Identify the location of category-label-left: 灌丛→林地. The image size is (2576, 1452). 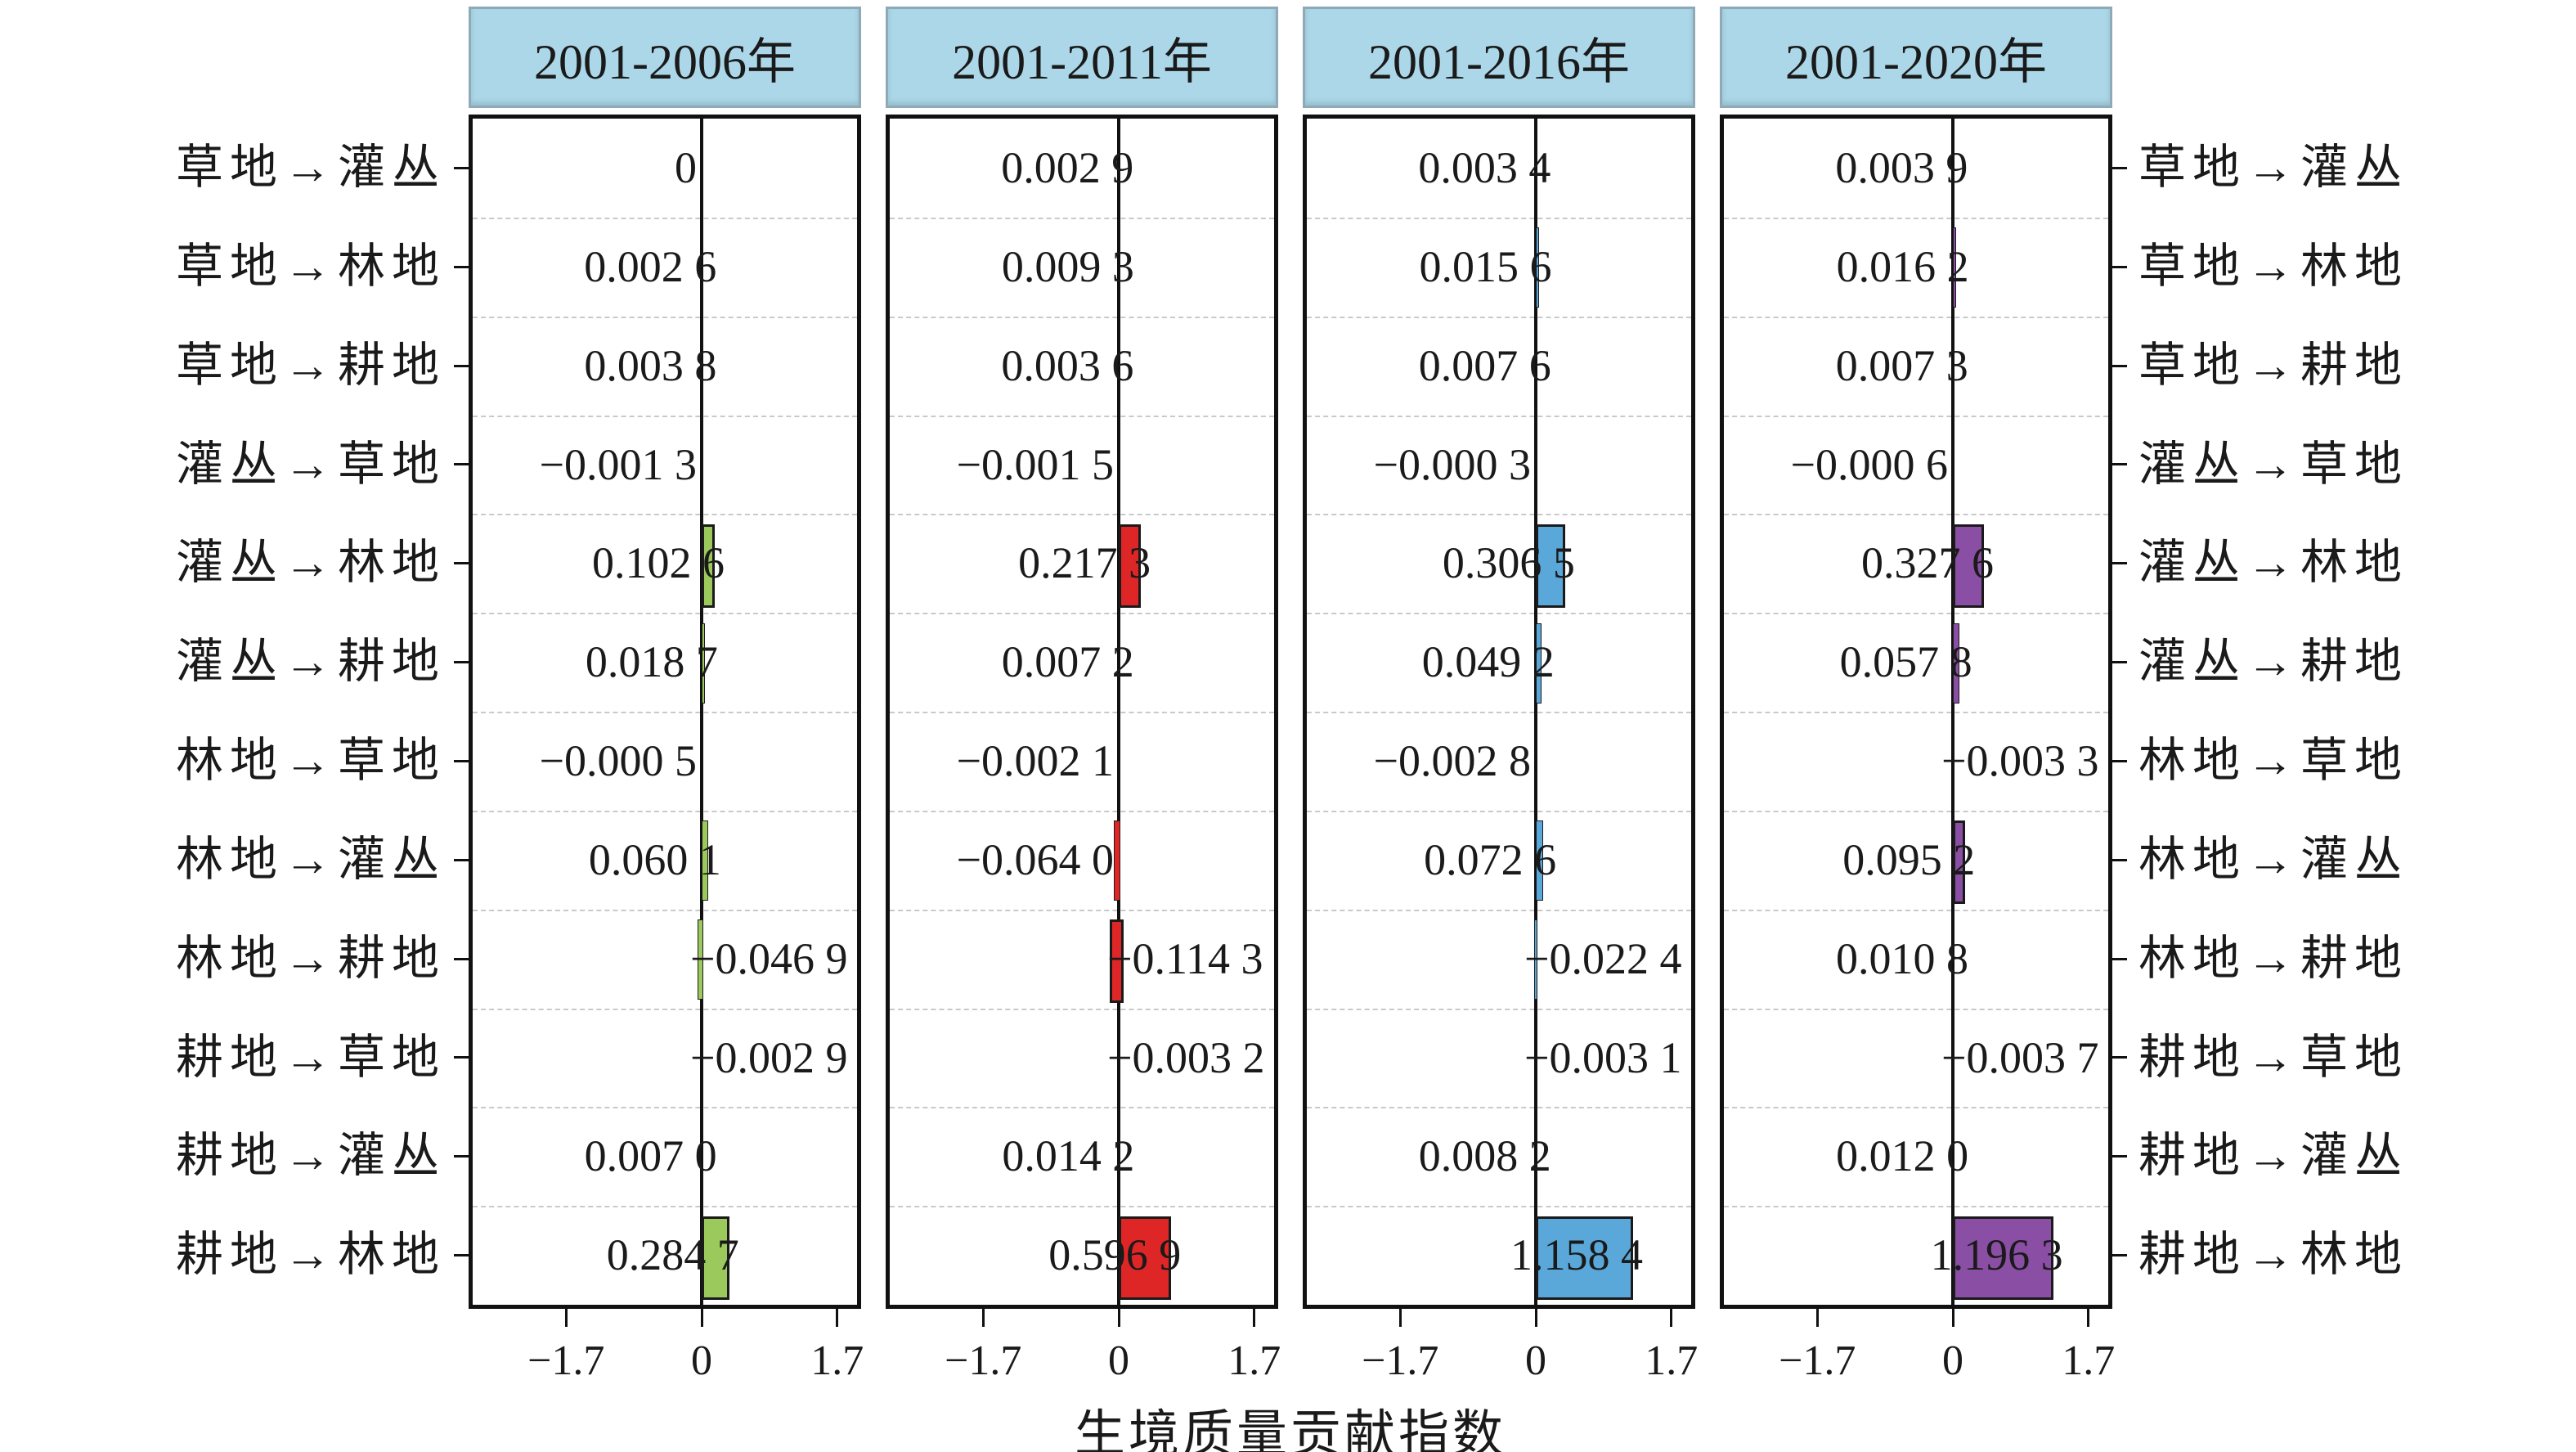
(310, 563).